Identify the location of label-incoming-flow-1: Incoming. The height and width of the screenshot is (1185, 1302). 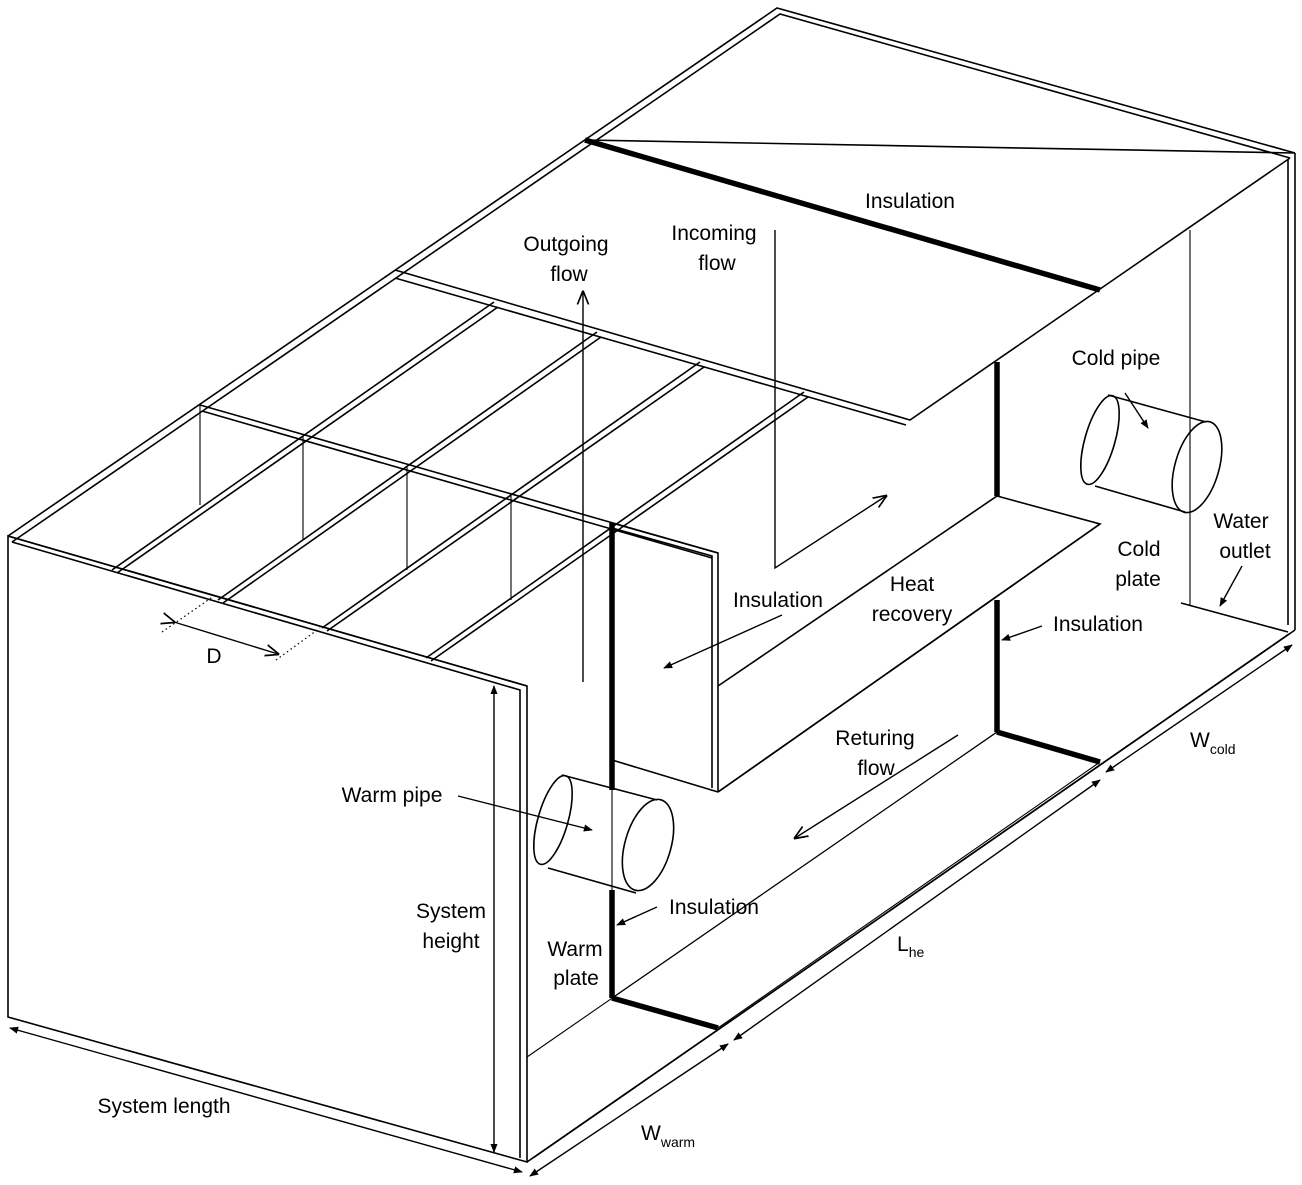
(713, 233).